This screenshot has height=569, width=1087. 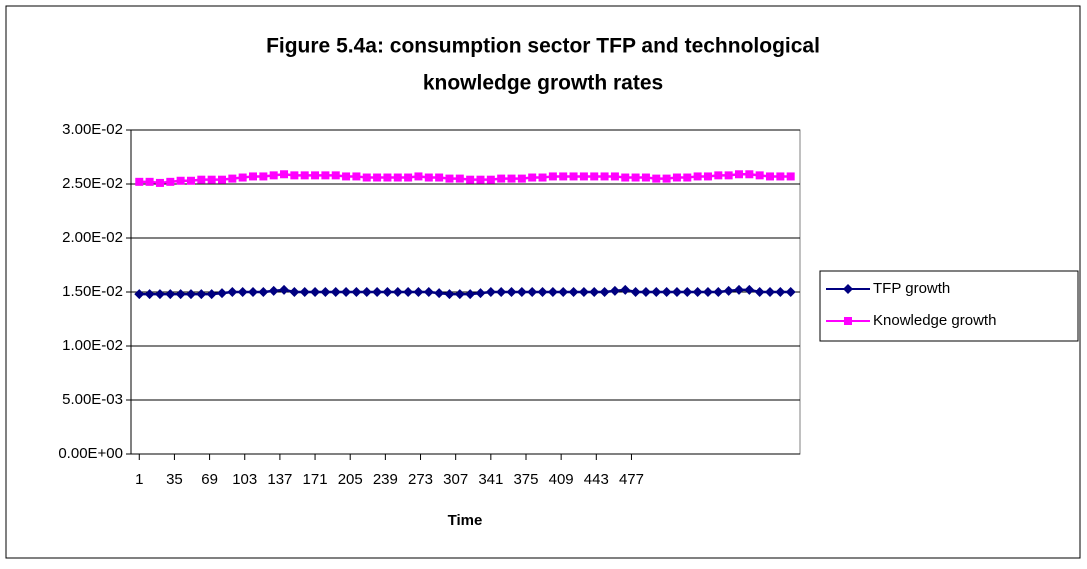 I want to click on x-tick-label: 137, so click(x=279, y=479).